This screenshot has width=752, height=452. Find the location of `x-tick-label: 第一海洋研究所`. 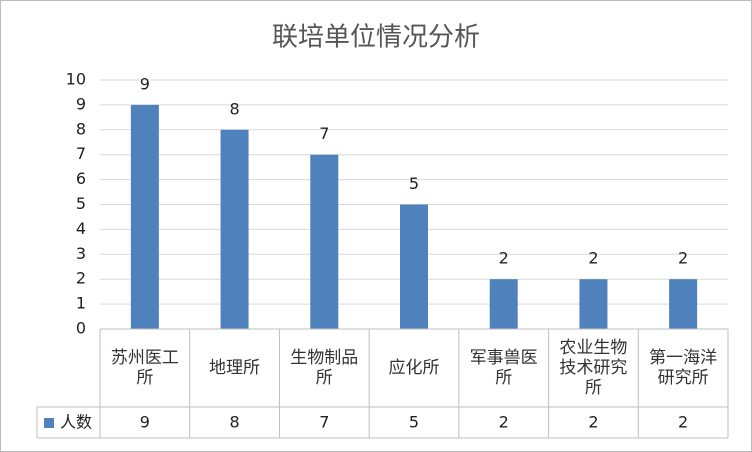

x-tick-label: 第一海洋研究所 is located at coordinates (683, 368).